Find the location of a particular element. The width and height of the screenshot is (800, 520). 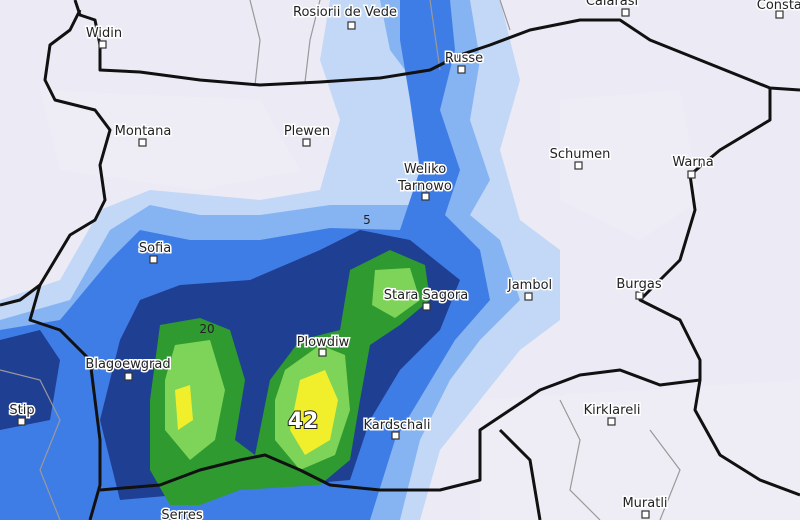

place-label: Tarnowo is located at coordinates (424, 186).